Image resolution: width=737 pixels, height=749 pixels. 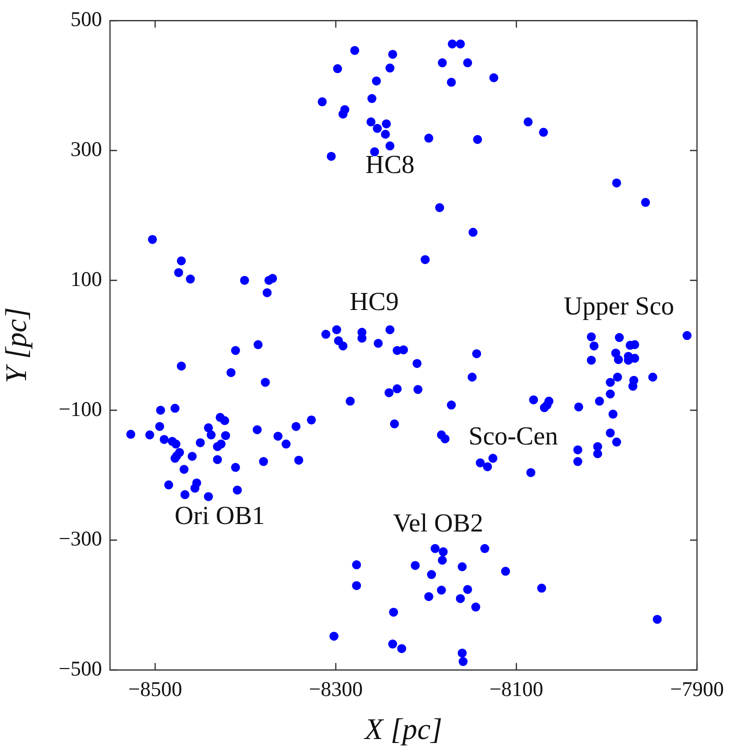 I want to click on y-tick-label: −100, so click(x=80, y=408).